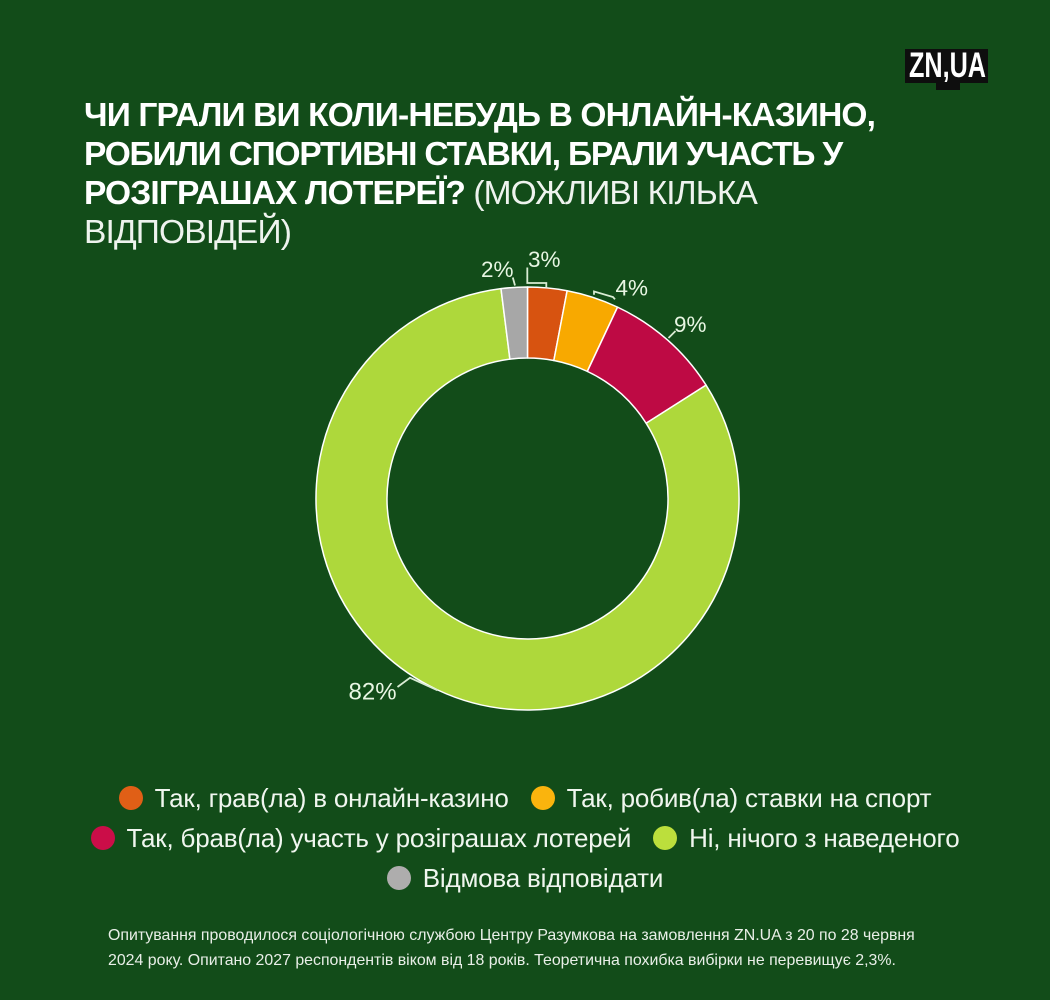 The image size is (1050, 1000). What do you see at coordinates (497, 269) in the screenshot?
I see `svg-text: 2%` at bounding box center [497, 269].